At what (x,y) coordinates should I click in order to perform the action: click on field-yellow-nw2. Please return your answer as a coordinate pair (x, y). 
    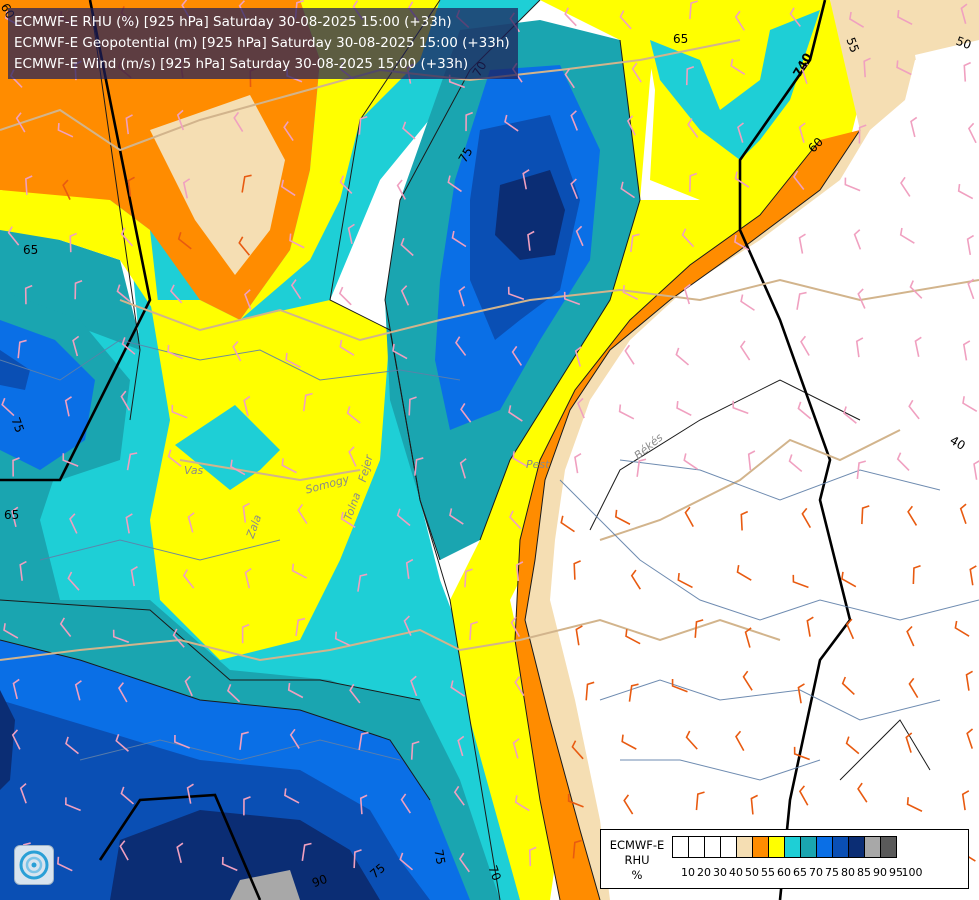
    Looking at the image, I should click on (80, 255).